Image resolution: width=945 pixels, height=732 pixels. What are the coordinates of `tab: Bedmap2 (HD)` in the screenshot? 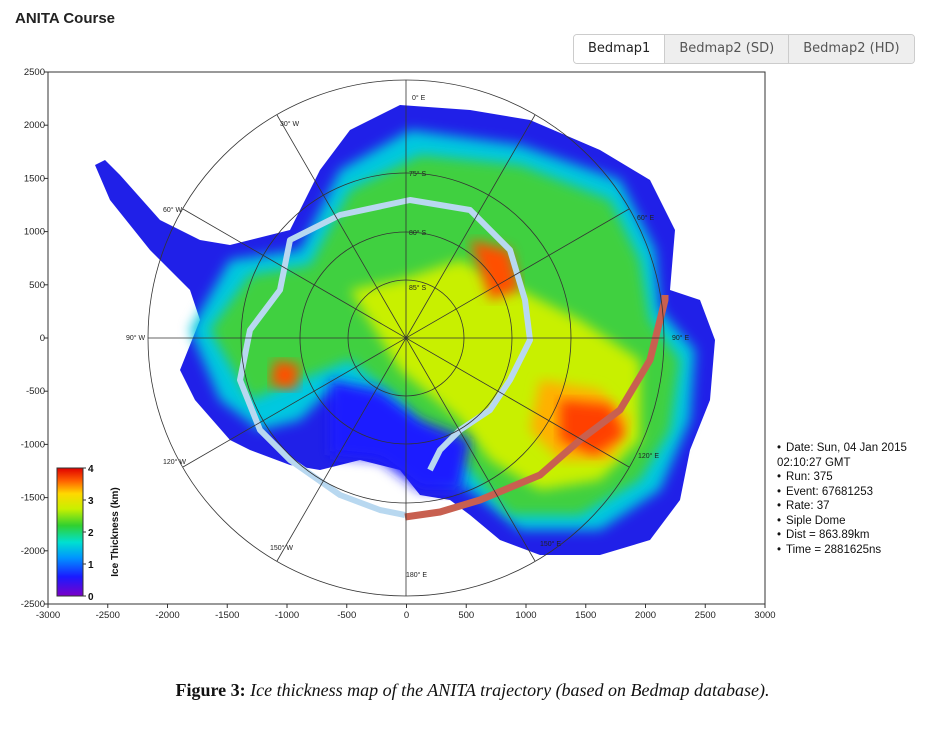 It's located at (851, 49).